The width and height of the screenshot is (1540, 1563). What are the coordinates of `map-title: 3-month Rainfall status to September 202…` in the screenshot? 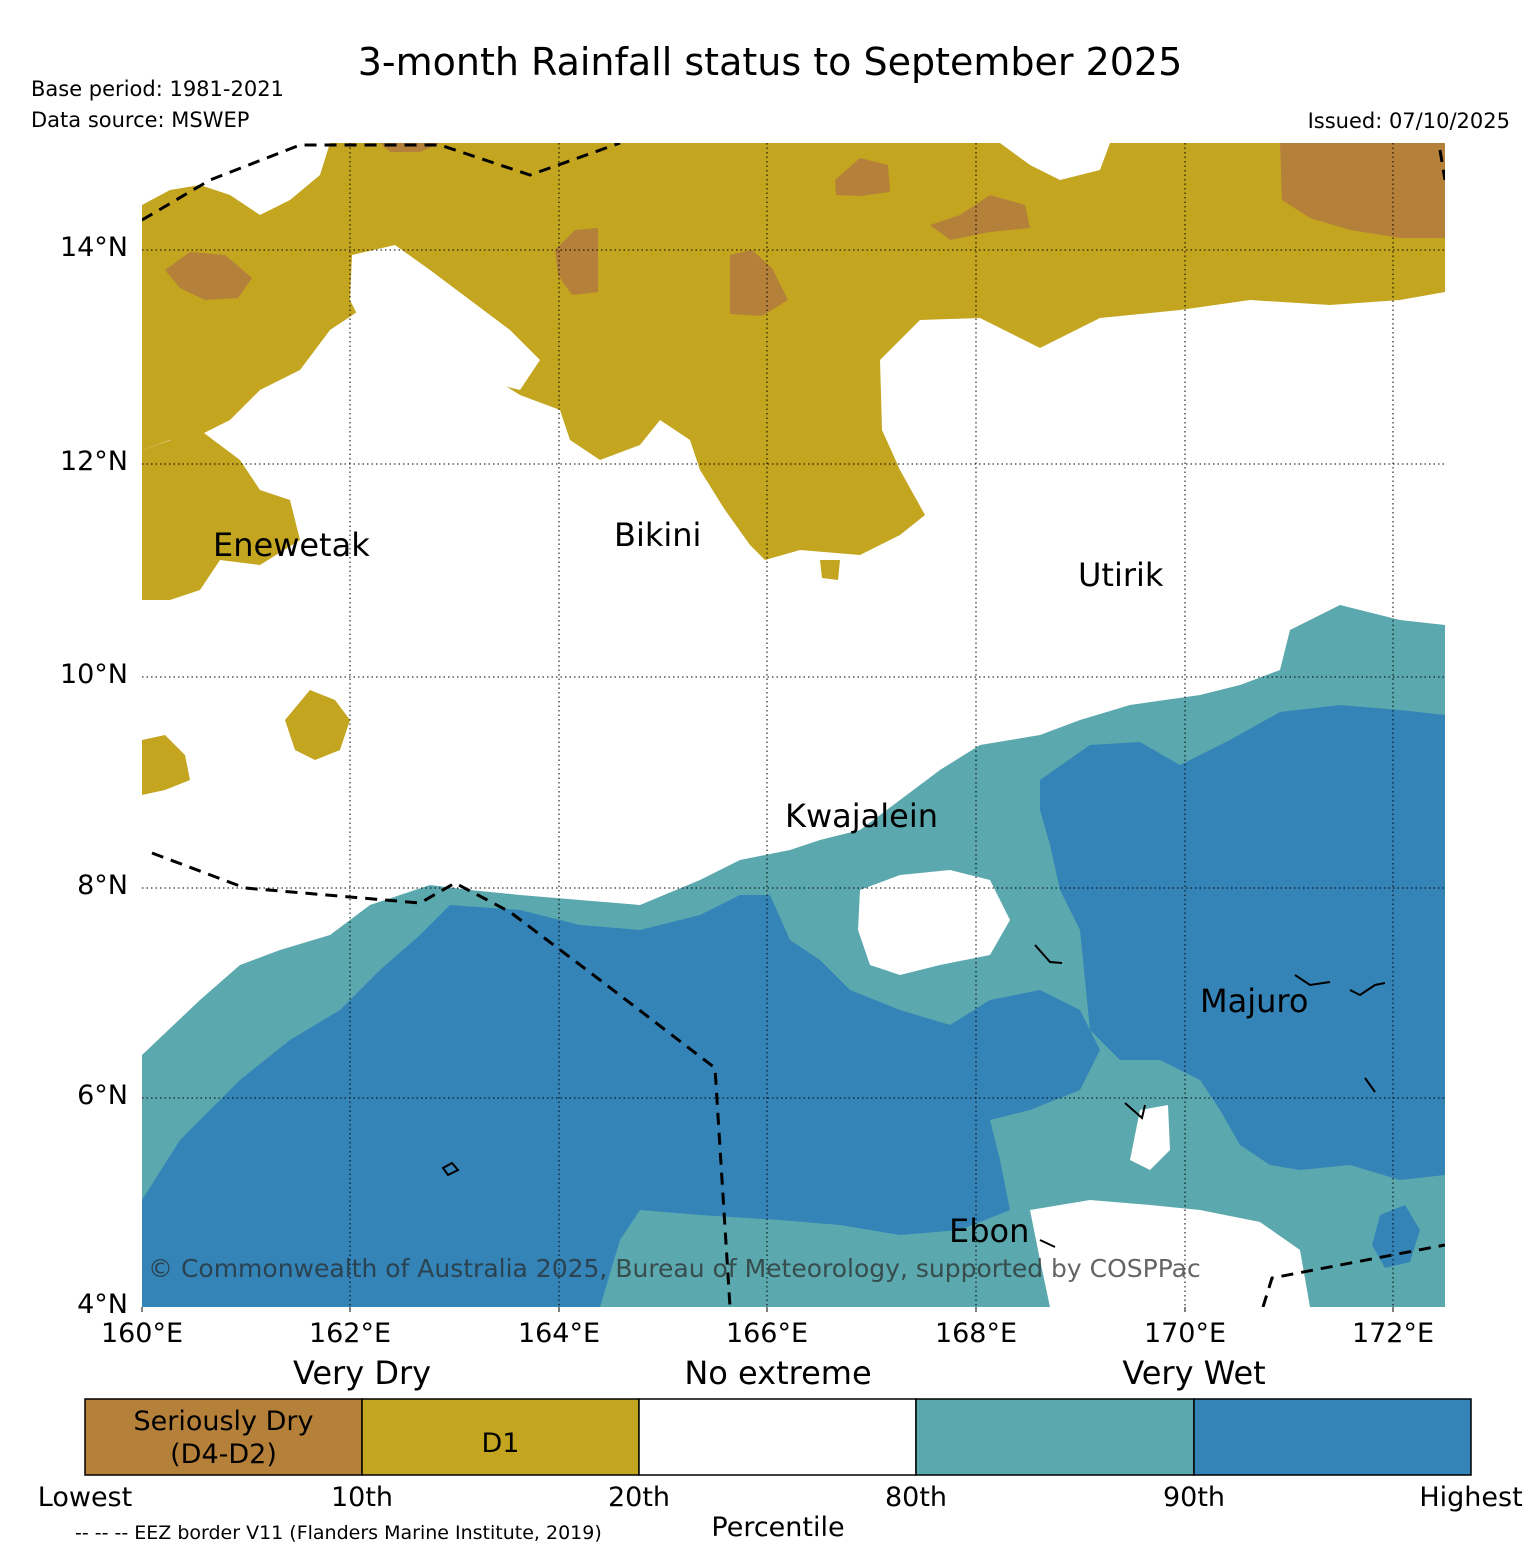 It's located at (770, 62).